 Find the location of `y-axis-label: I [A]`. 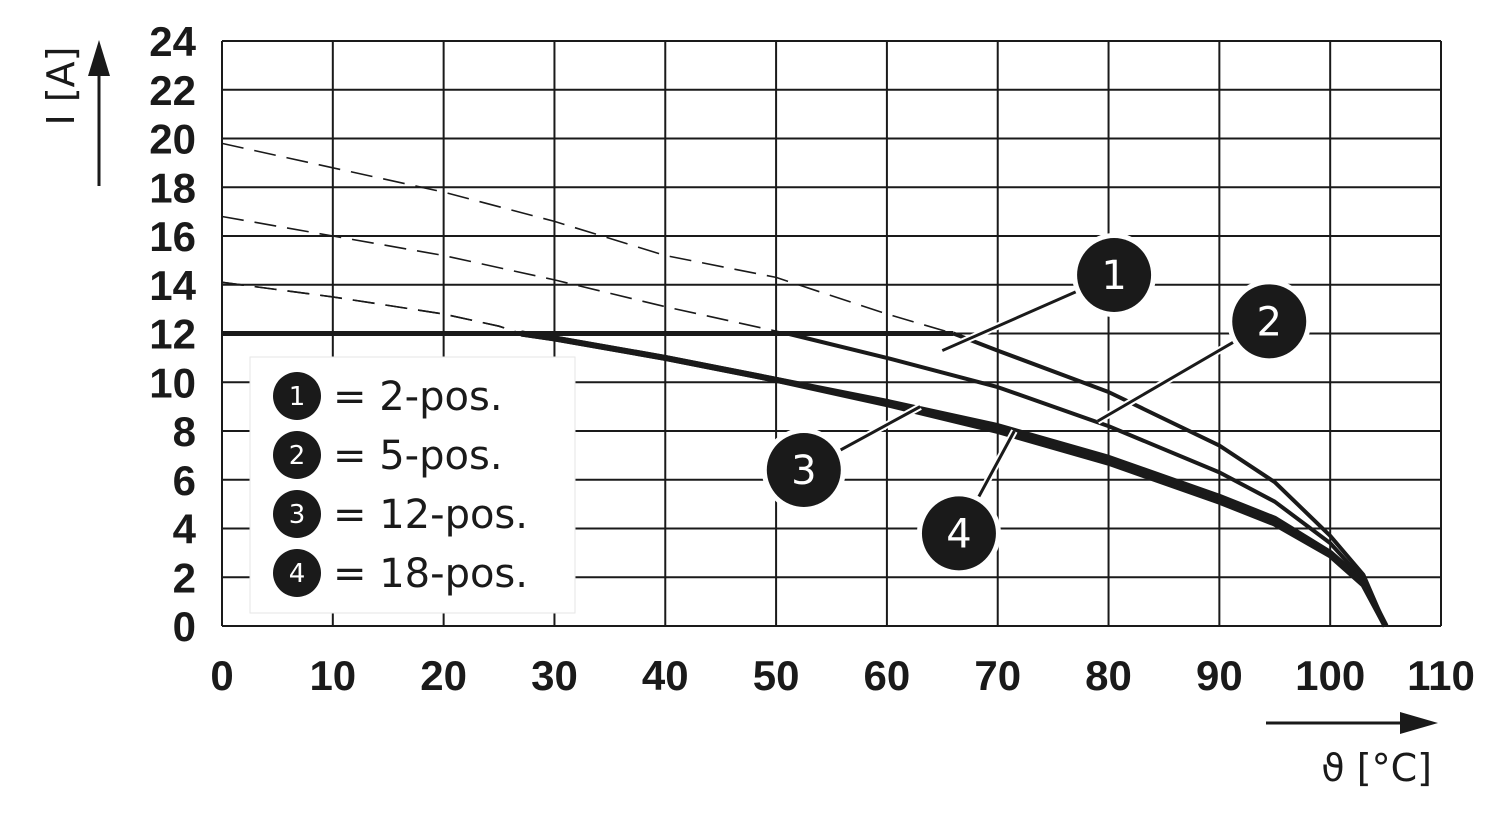

y-axis-label: I [A] is located at coordinates (61, 86).